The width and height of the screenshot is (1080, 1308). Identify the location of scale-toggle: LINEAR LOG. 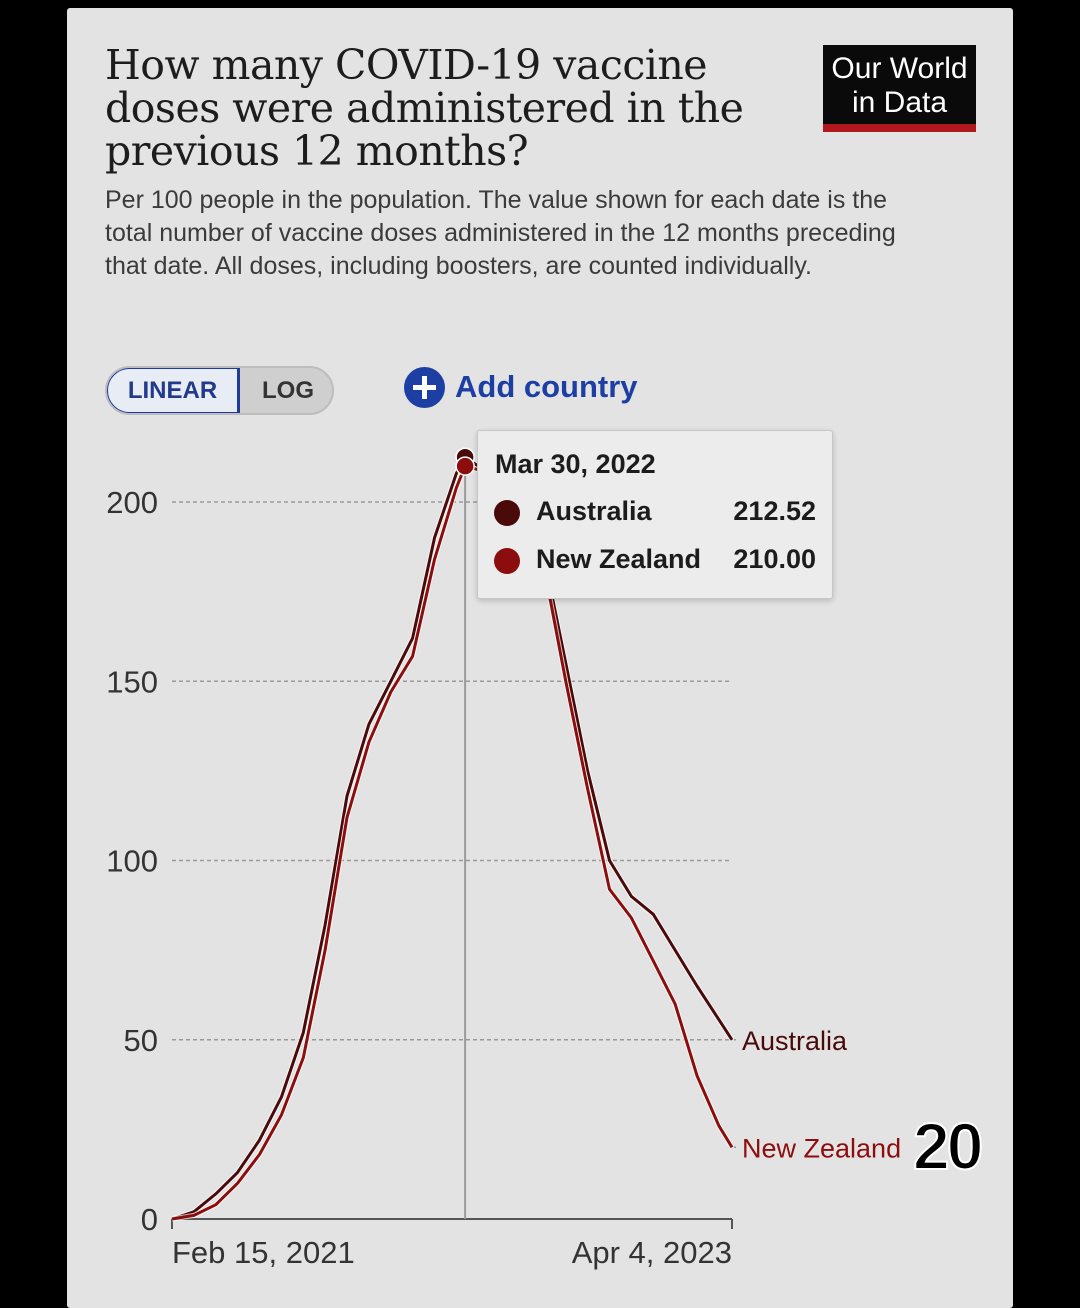
(219, 390).